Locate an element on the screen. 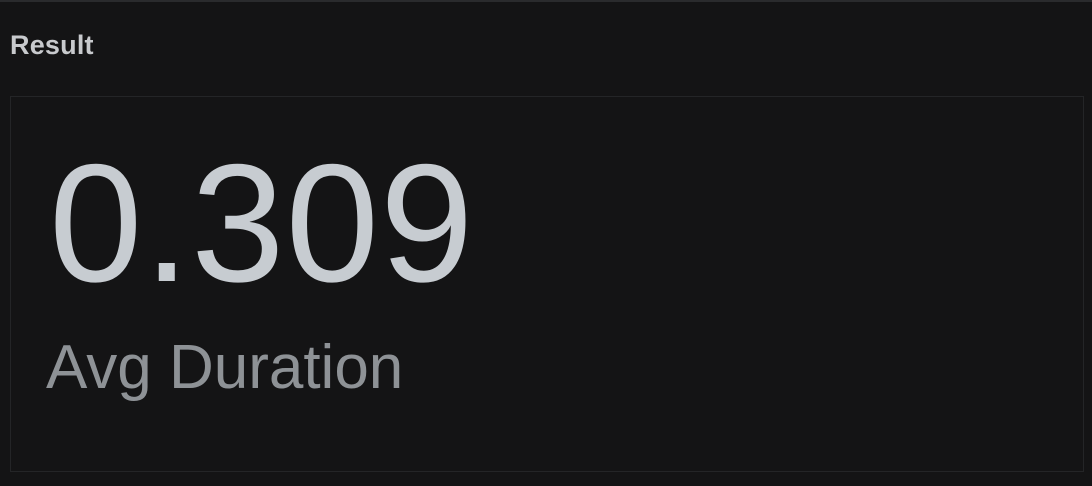 Image resolution: width=1092 pixels, height=486 pixels. top-divider is located at coordinates (546, 1).